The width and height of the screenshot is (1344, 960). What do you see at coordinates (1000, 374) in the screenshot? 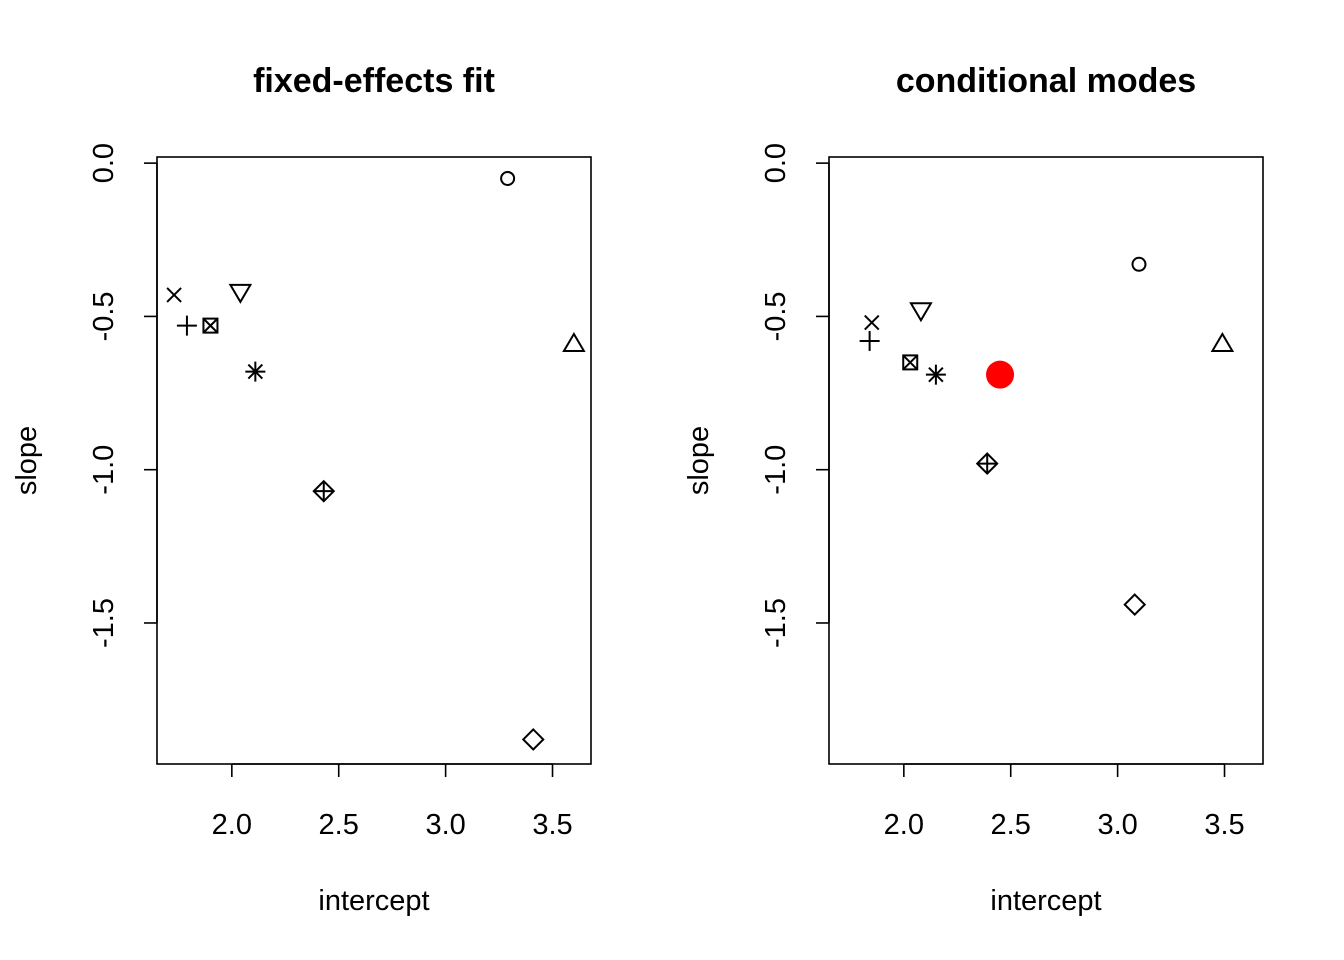
I see `data-point-filled-circle` at bounding box center [1000, 374].